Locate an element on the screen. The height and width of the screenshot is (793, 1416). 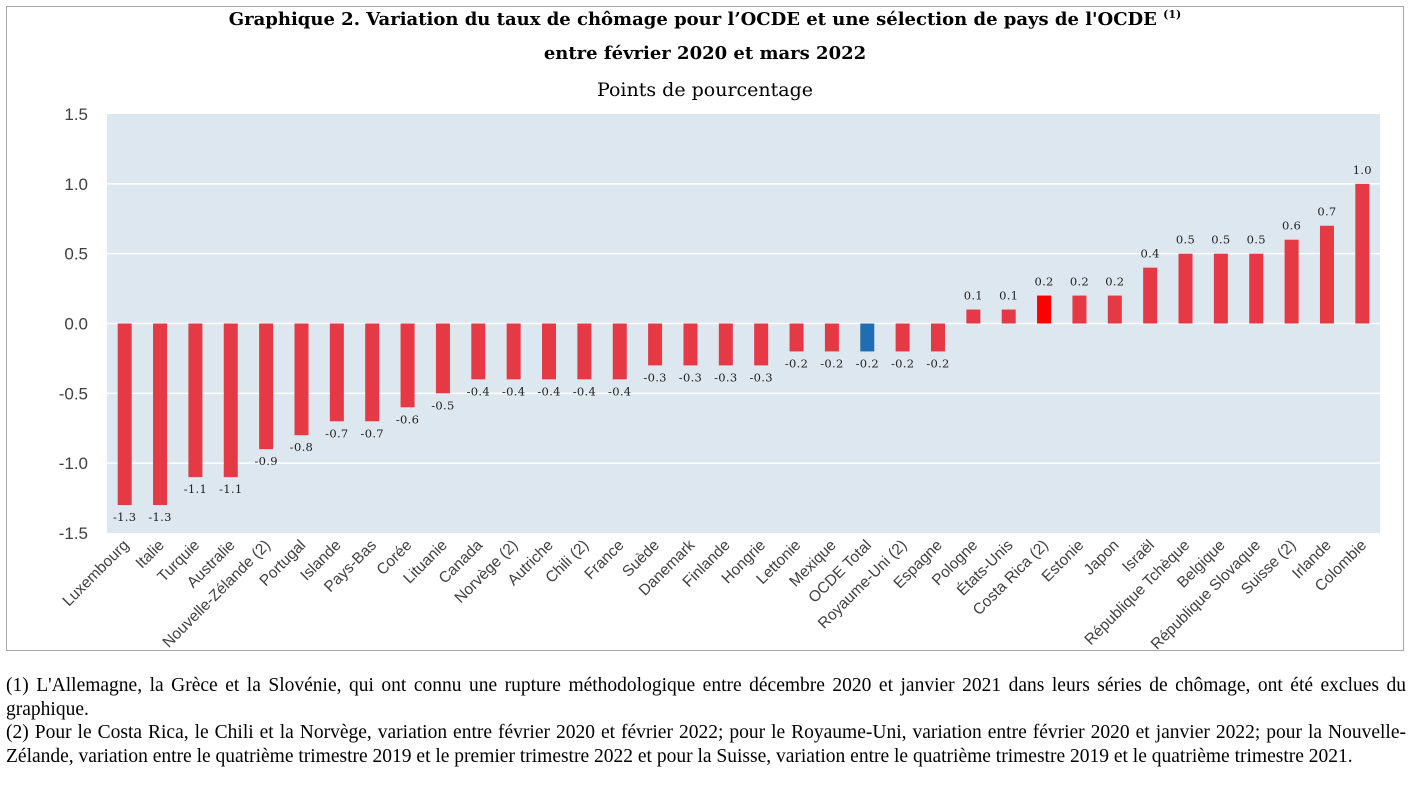
y-tick-label: -0.5 is located at coordinates (73, 393).